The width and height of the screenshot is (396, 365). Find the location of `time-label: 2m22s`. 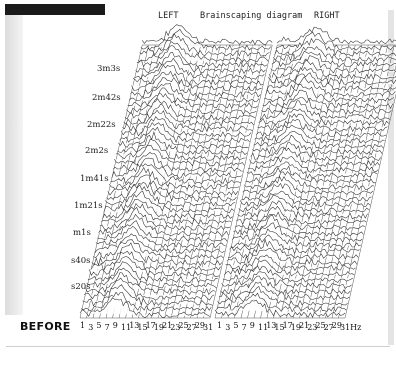

time-label: 2m22s is located at coordinates (101, 125).